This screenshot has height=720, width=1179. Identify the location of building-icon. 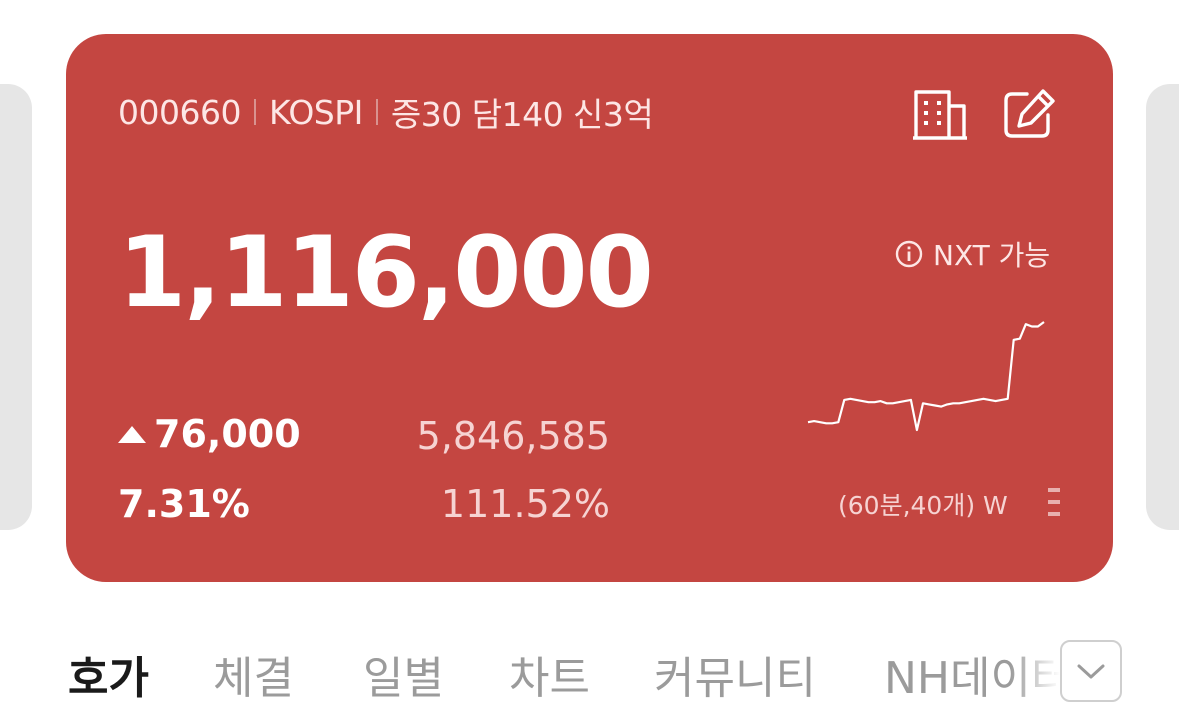
(940, 114).